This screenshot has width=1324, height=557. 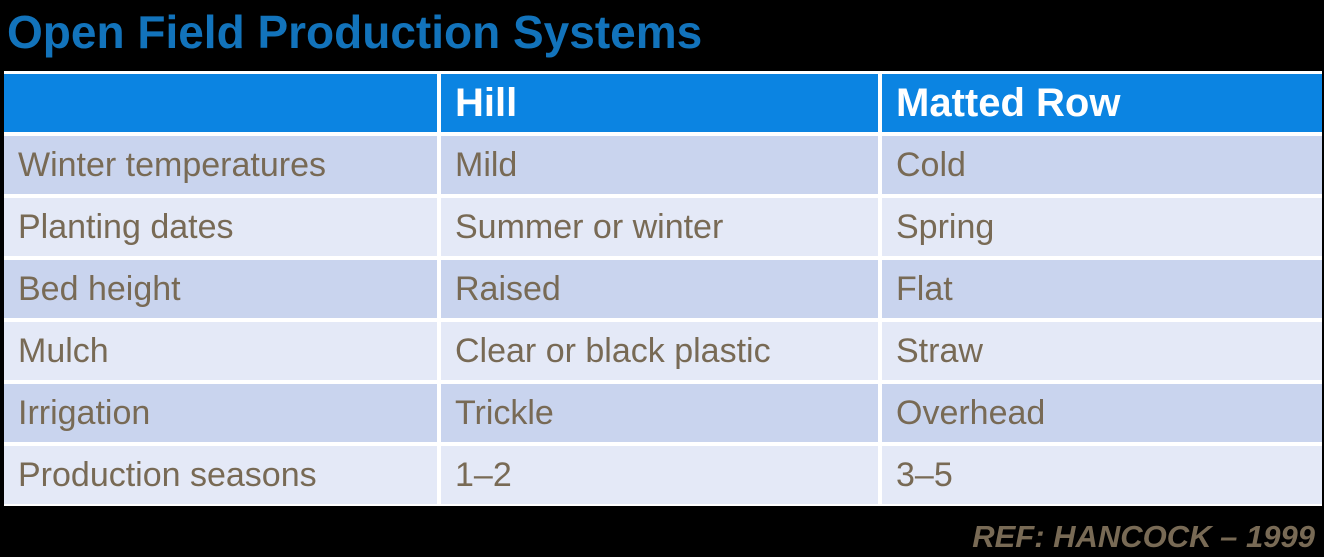 What do you see at coordinates (1102, 351) in the screenshot?
I see `table-cell-matted-row: Straw` at bounding box center [1102, 351].